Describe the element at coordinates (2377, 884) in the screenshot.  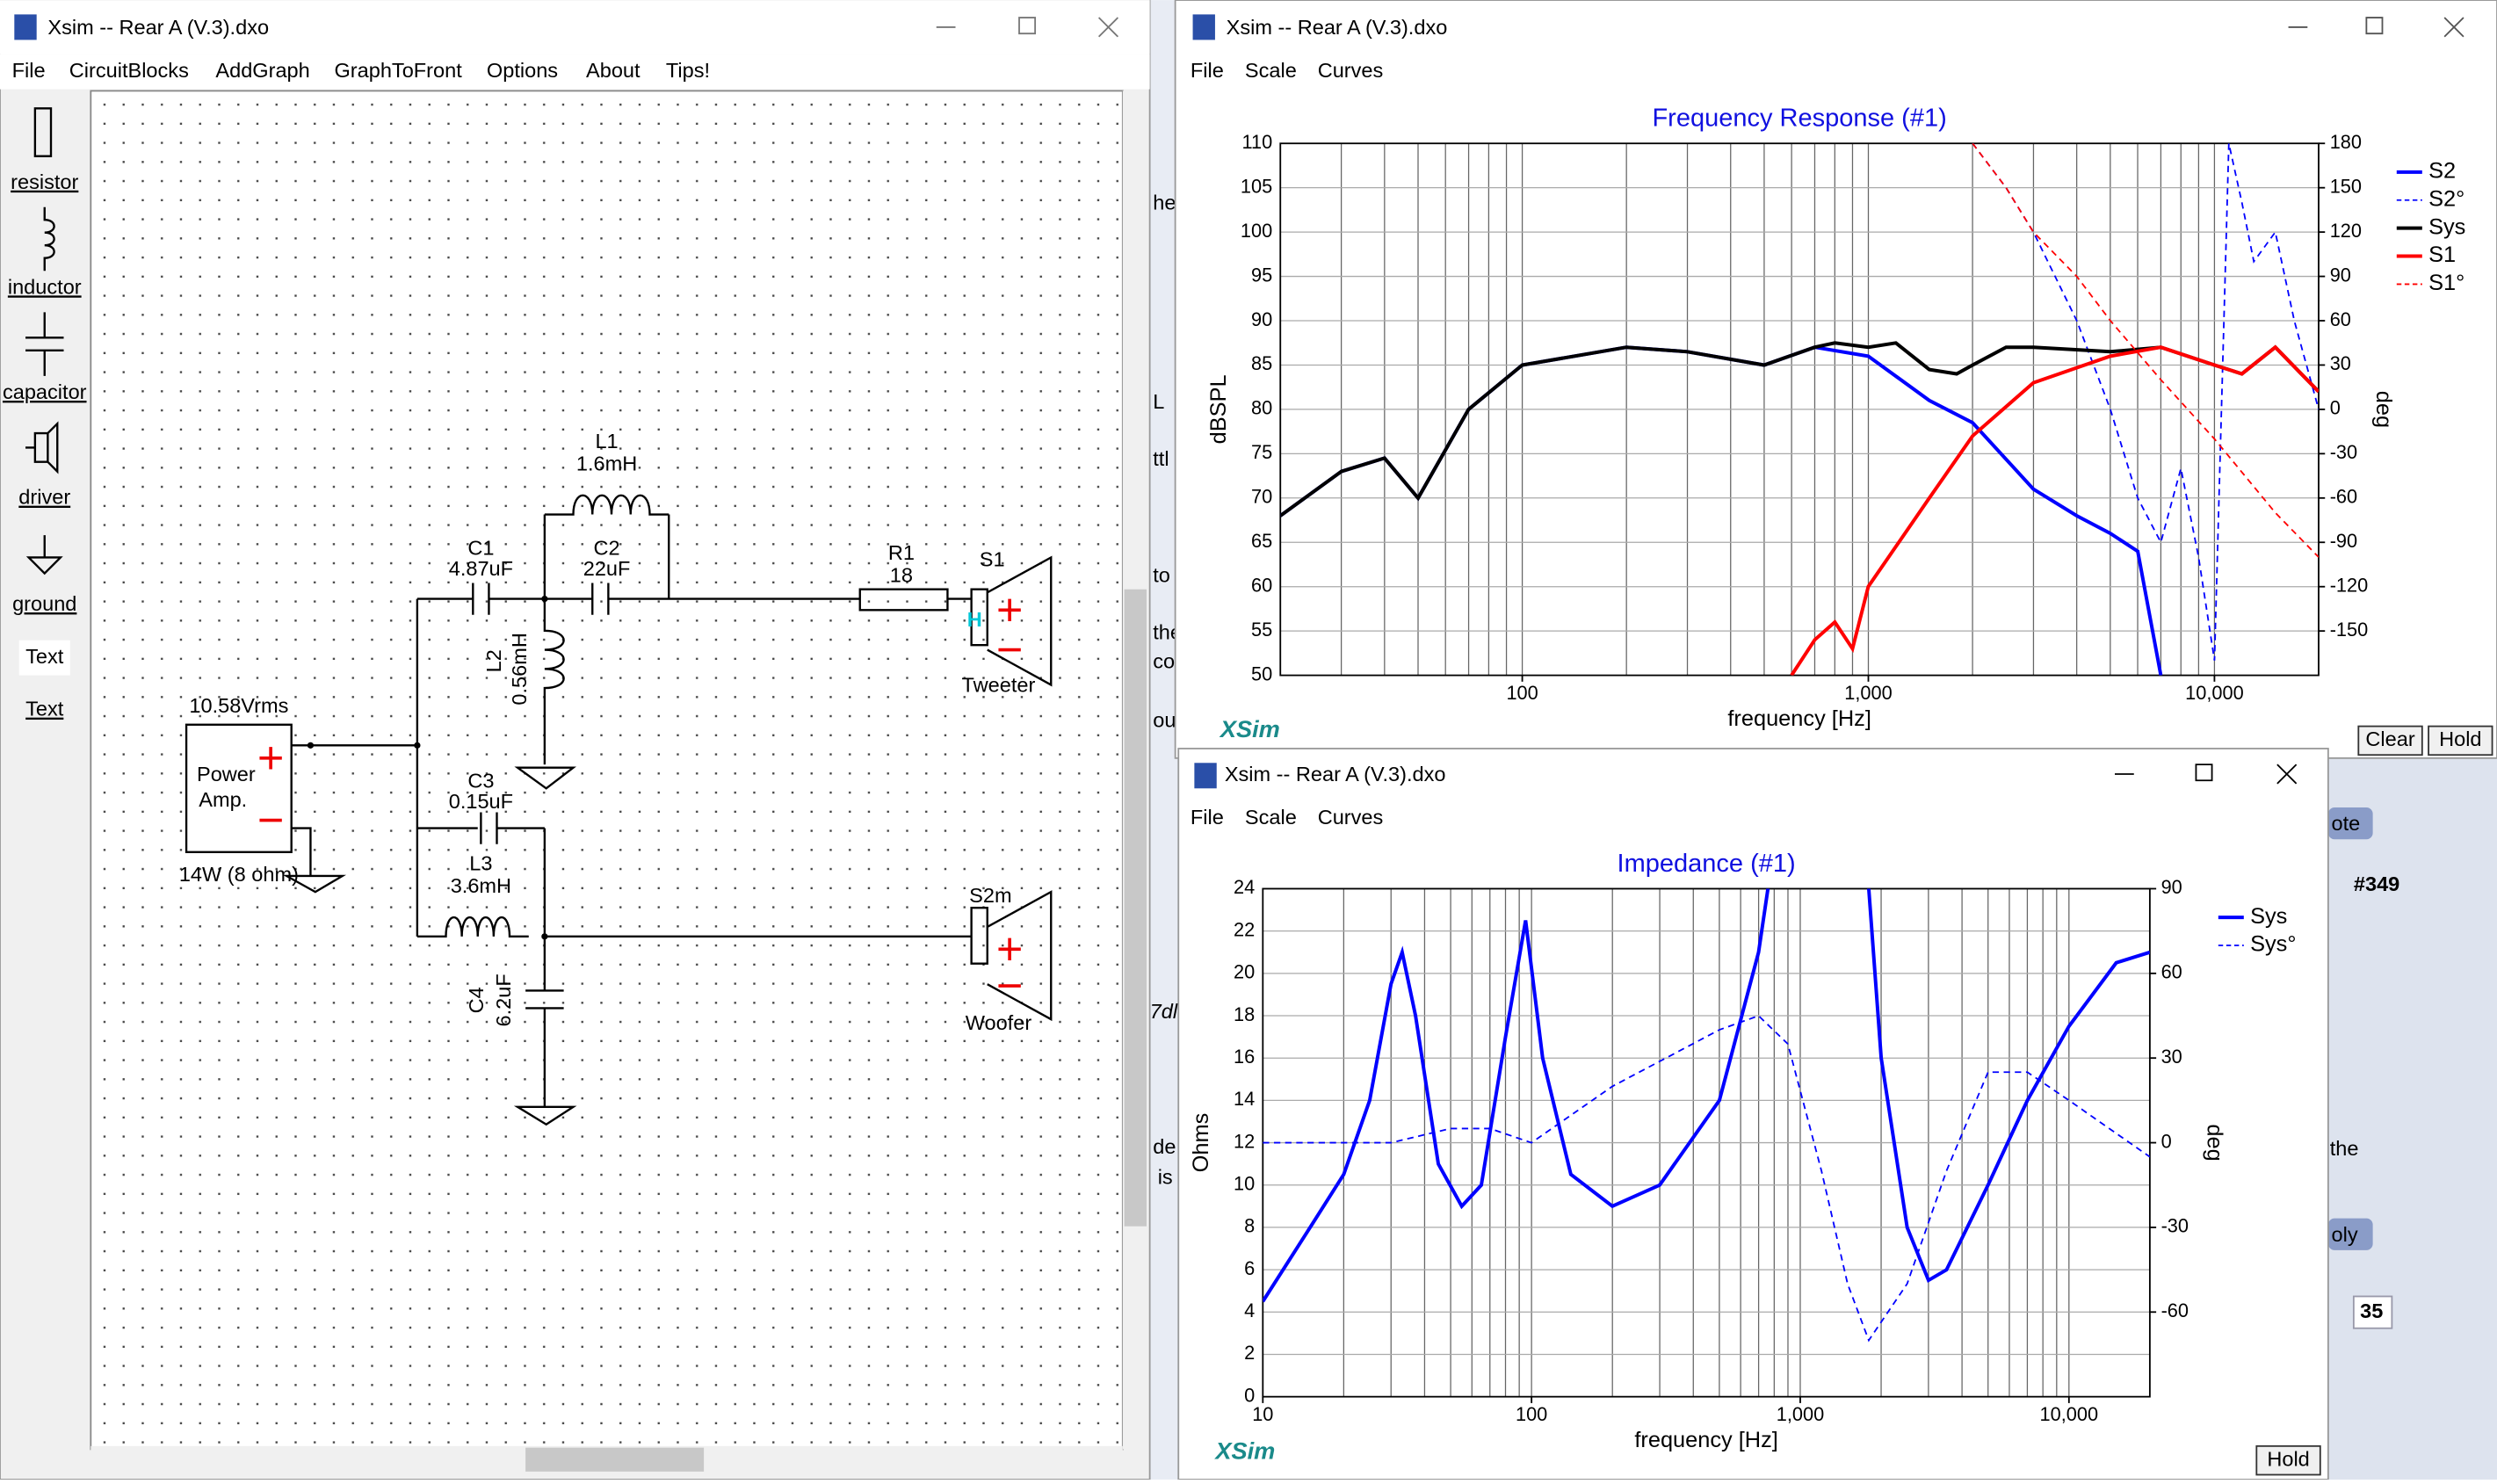
I see `bg-text: #349` at that location.